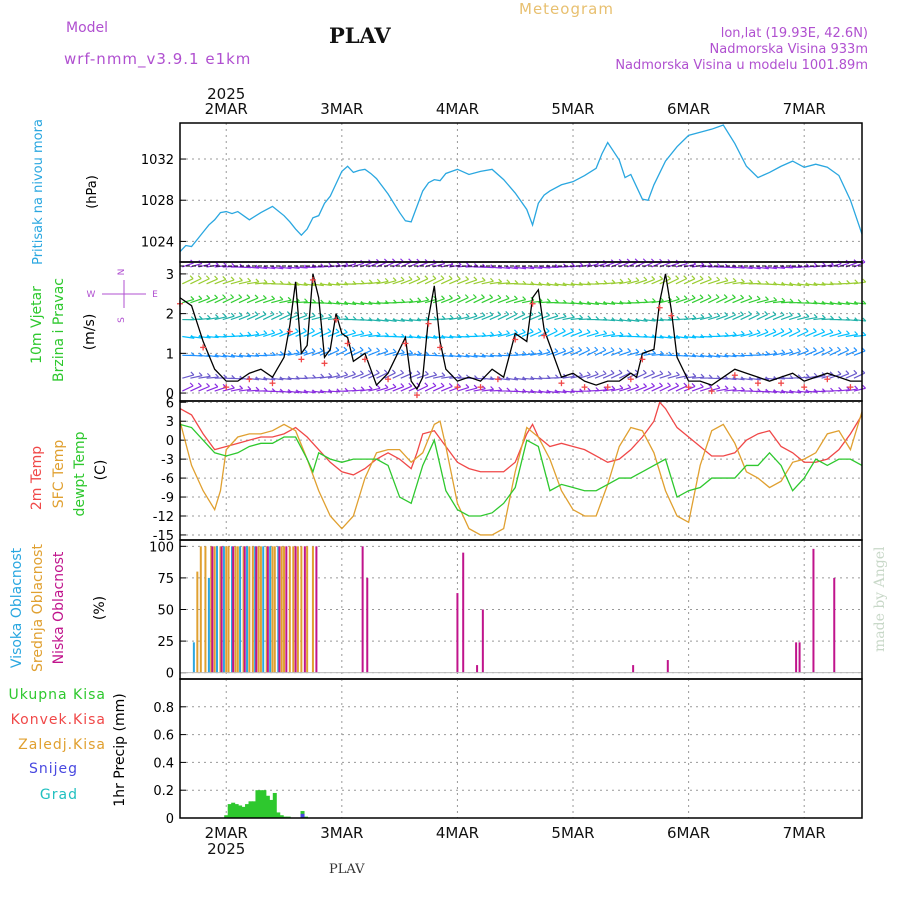 The height and width of the screenshot is (900, 900). What do you see at coordinates (161, 547) in the screenshot?
I see `y-tick-label: 100` at bounding box center [161, 547].